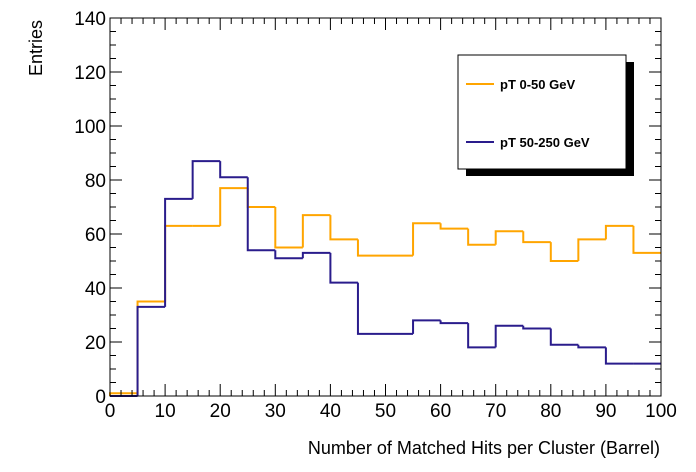  What do you see at coordinates (36, 48) in the screenshot?
I see `y-axis-label: Entries` at bounding box center [36, 48].